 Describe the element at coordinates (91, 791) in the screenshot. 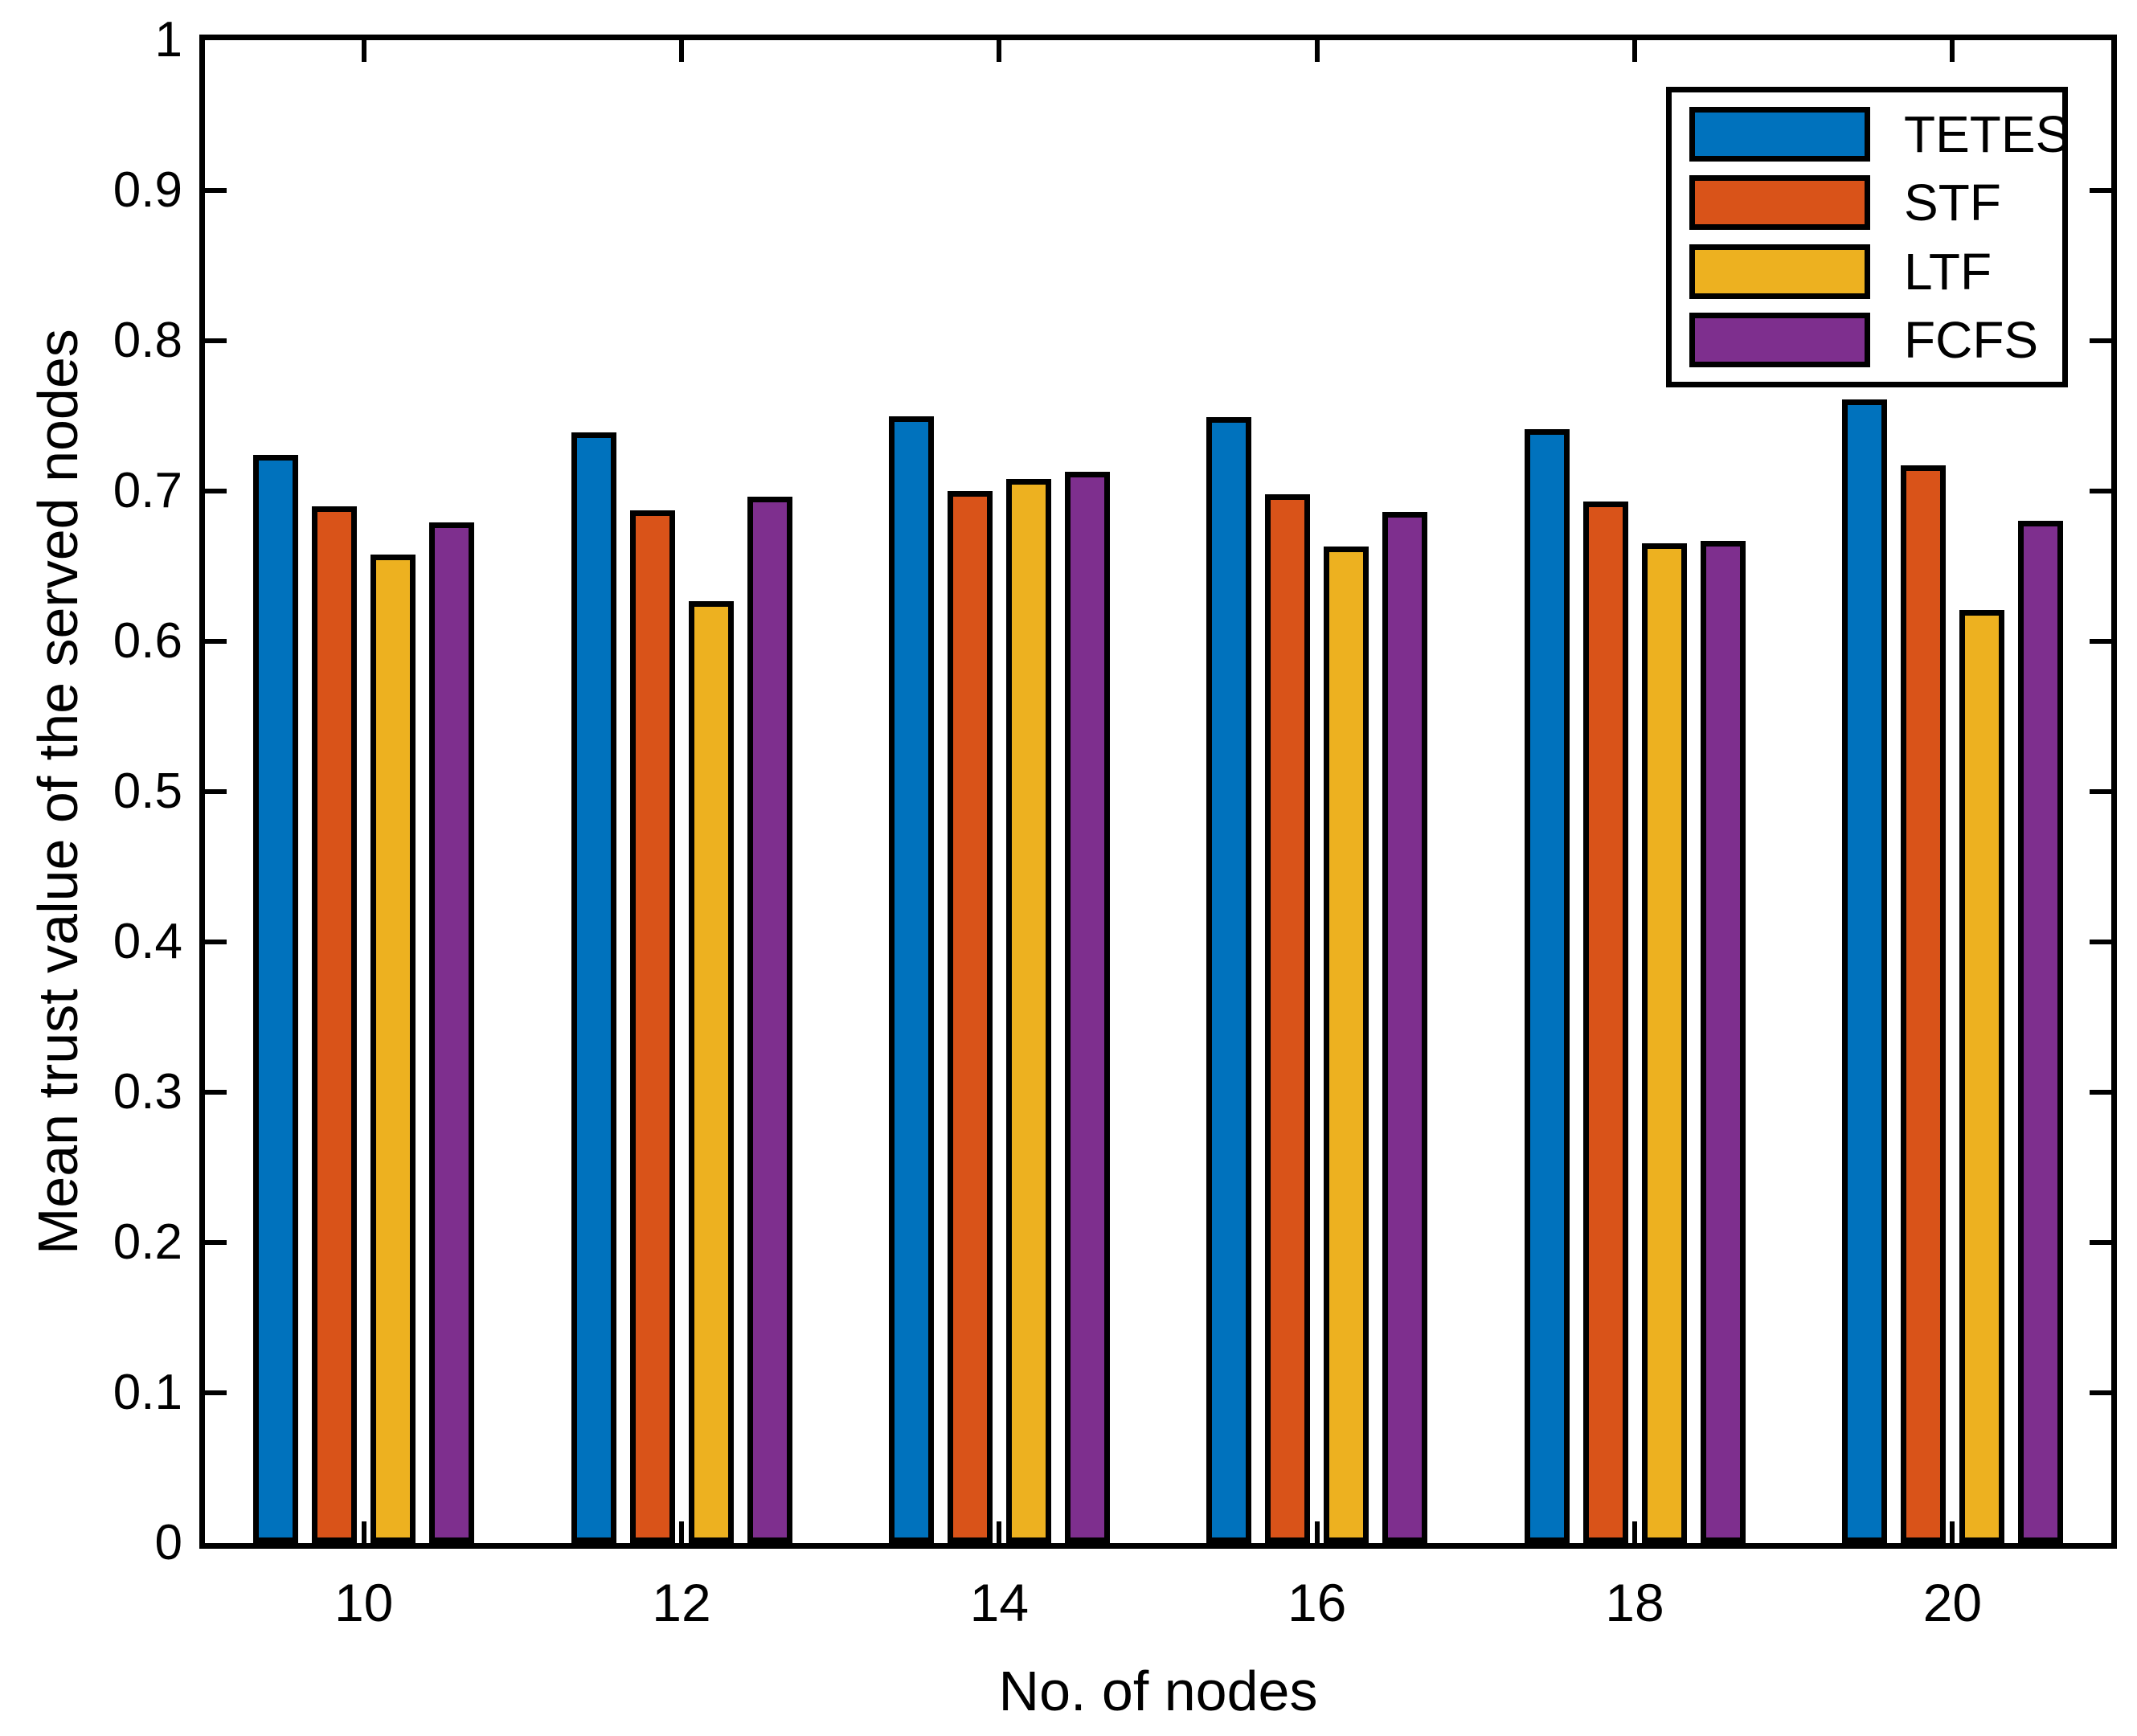

I see `y-tick-labels: 0 0.1 0.2 0.3 0.4 0.5 0.6 0.7 0.8 0.9 1` at that location.